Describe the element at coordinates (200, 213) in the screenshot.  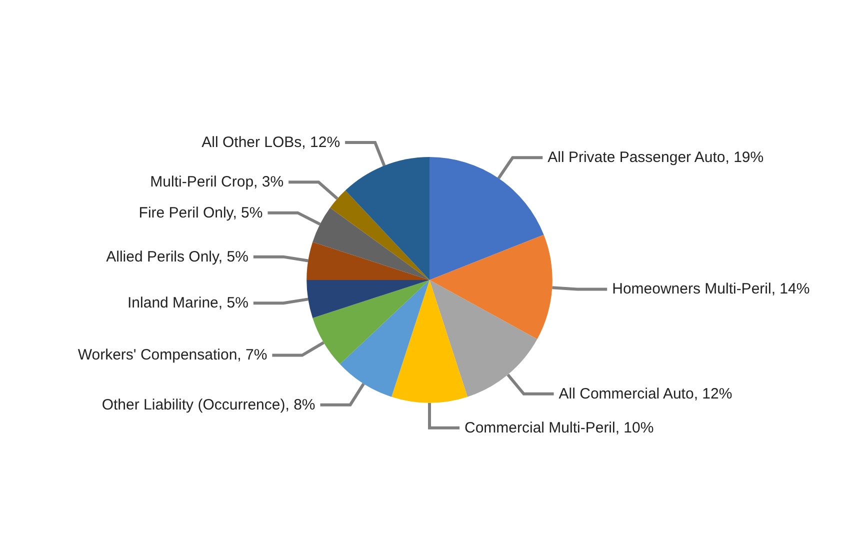
I see `slice-label: Fire Peril Only, 5%` at that location.